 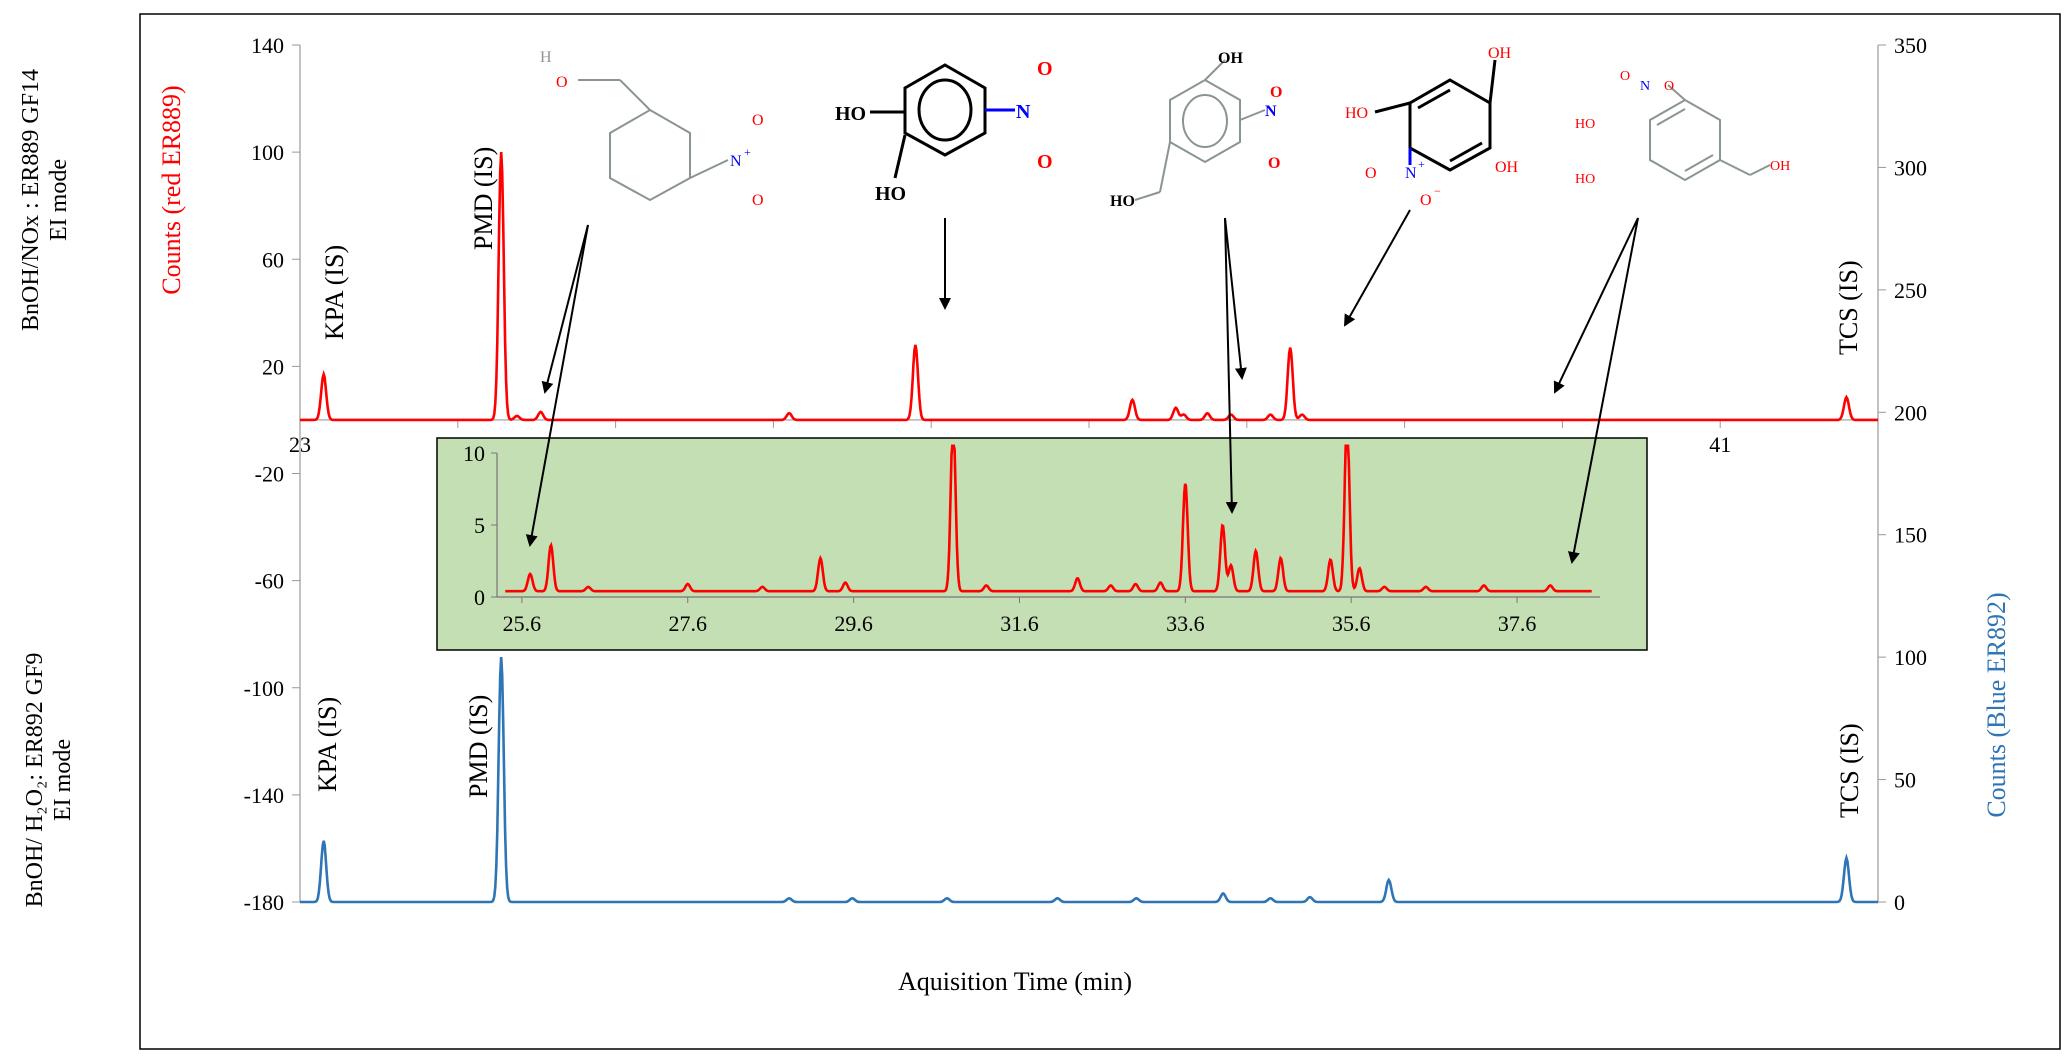 What do you see at coordinates (1849, 770) in the screenshot?
I see `label-tcs-bottom: TCS (IS)` at bounding box center [1849, 770].